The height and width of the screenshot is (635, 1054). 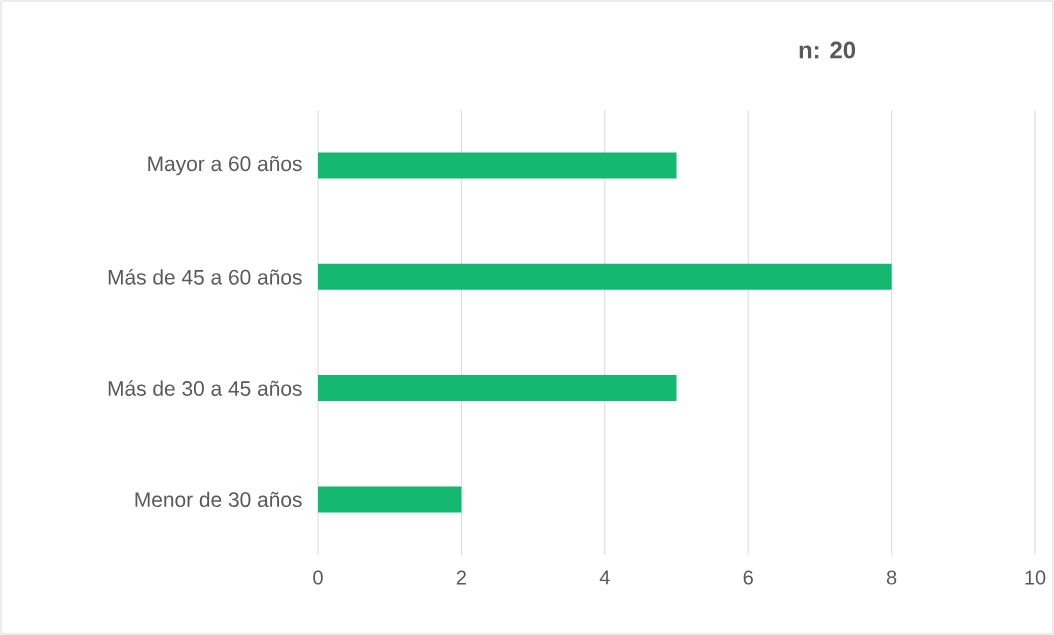 What do you see at coordinates (318, 577) in the screenshot?
I see `x-tick-label: 0` at bounding box center [318, 577].